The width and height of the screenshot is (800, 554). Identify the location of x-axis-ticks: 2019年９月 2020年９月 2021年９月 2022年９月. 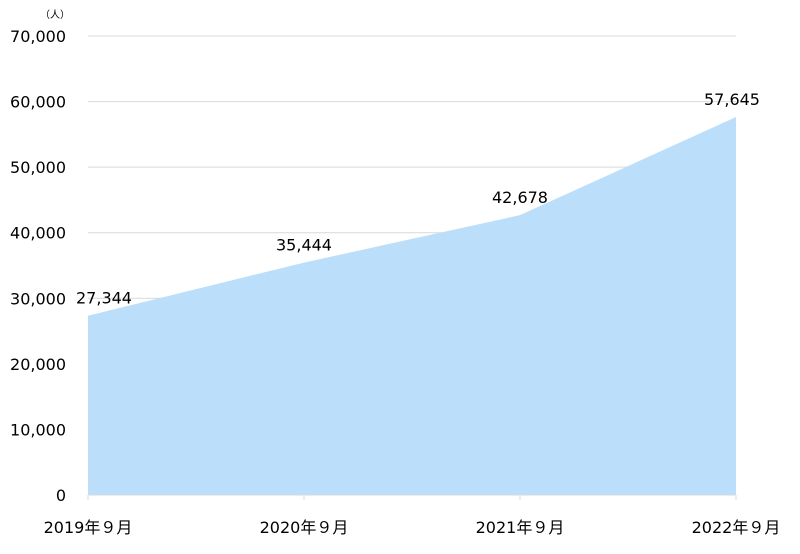
(412, 527).